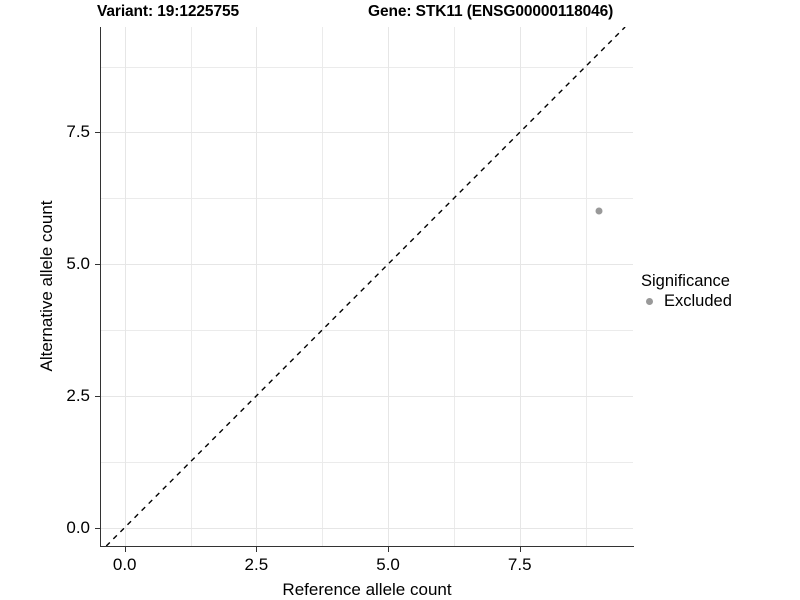  I want to click on y-axis-title: Alternative allele count, so click(46, 286).